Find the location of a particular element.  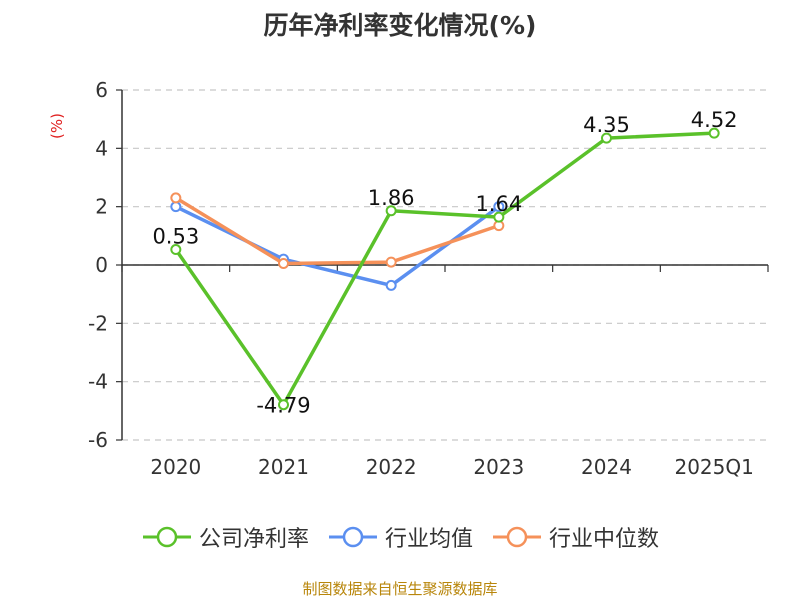

data-label: -4.79 is located at coordinates (283, 406).